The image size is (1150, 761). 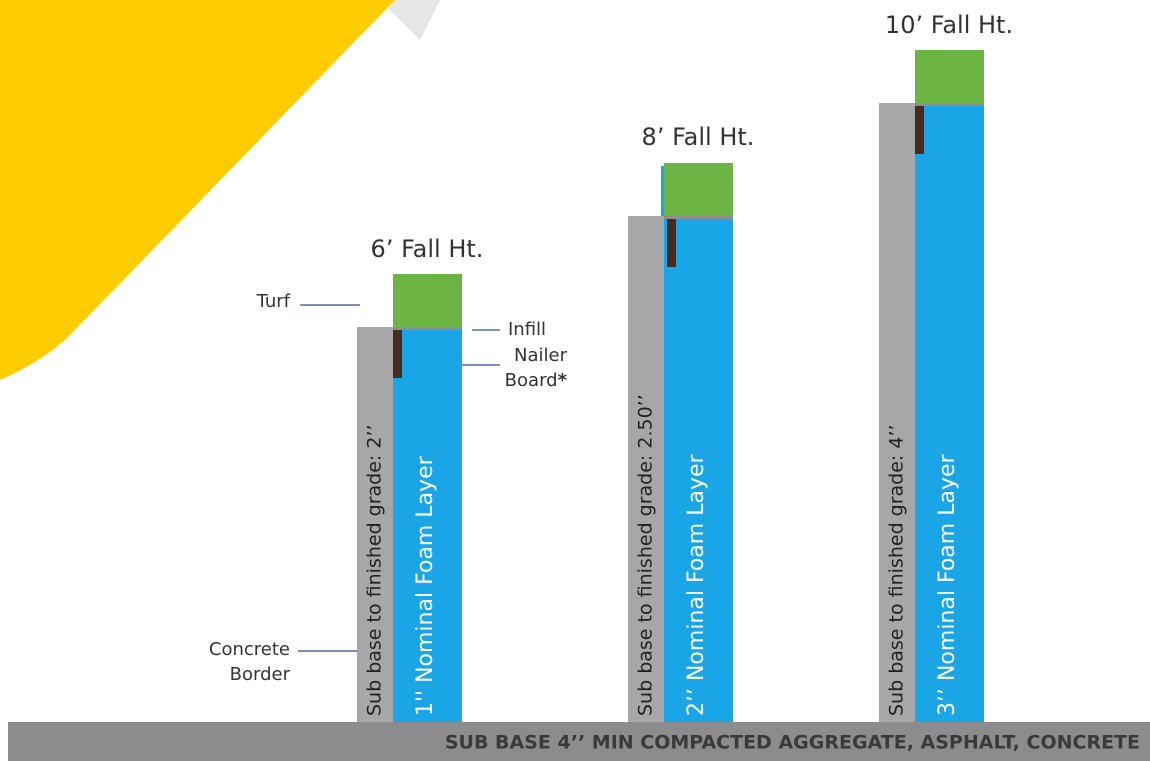 I want to click on foam-label: 2’’ Nominal Foam Layer, so click(x=696, y=585).